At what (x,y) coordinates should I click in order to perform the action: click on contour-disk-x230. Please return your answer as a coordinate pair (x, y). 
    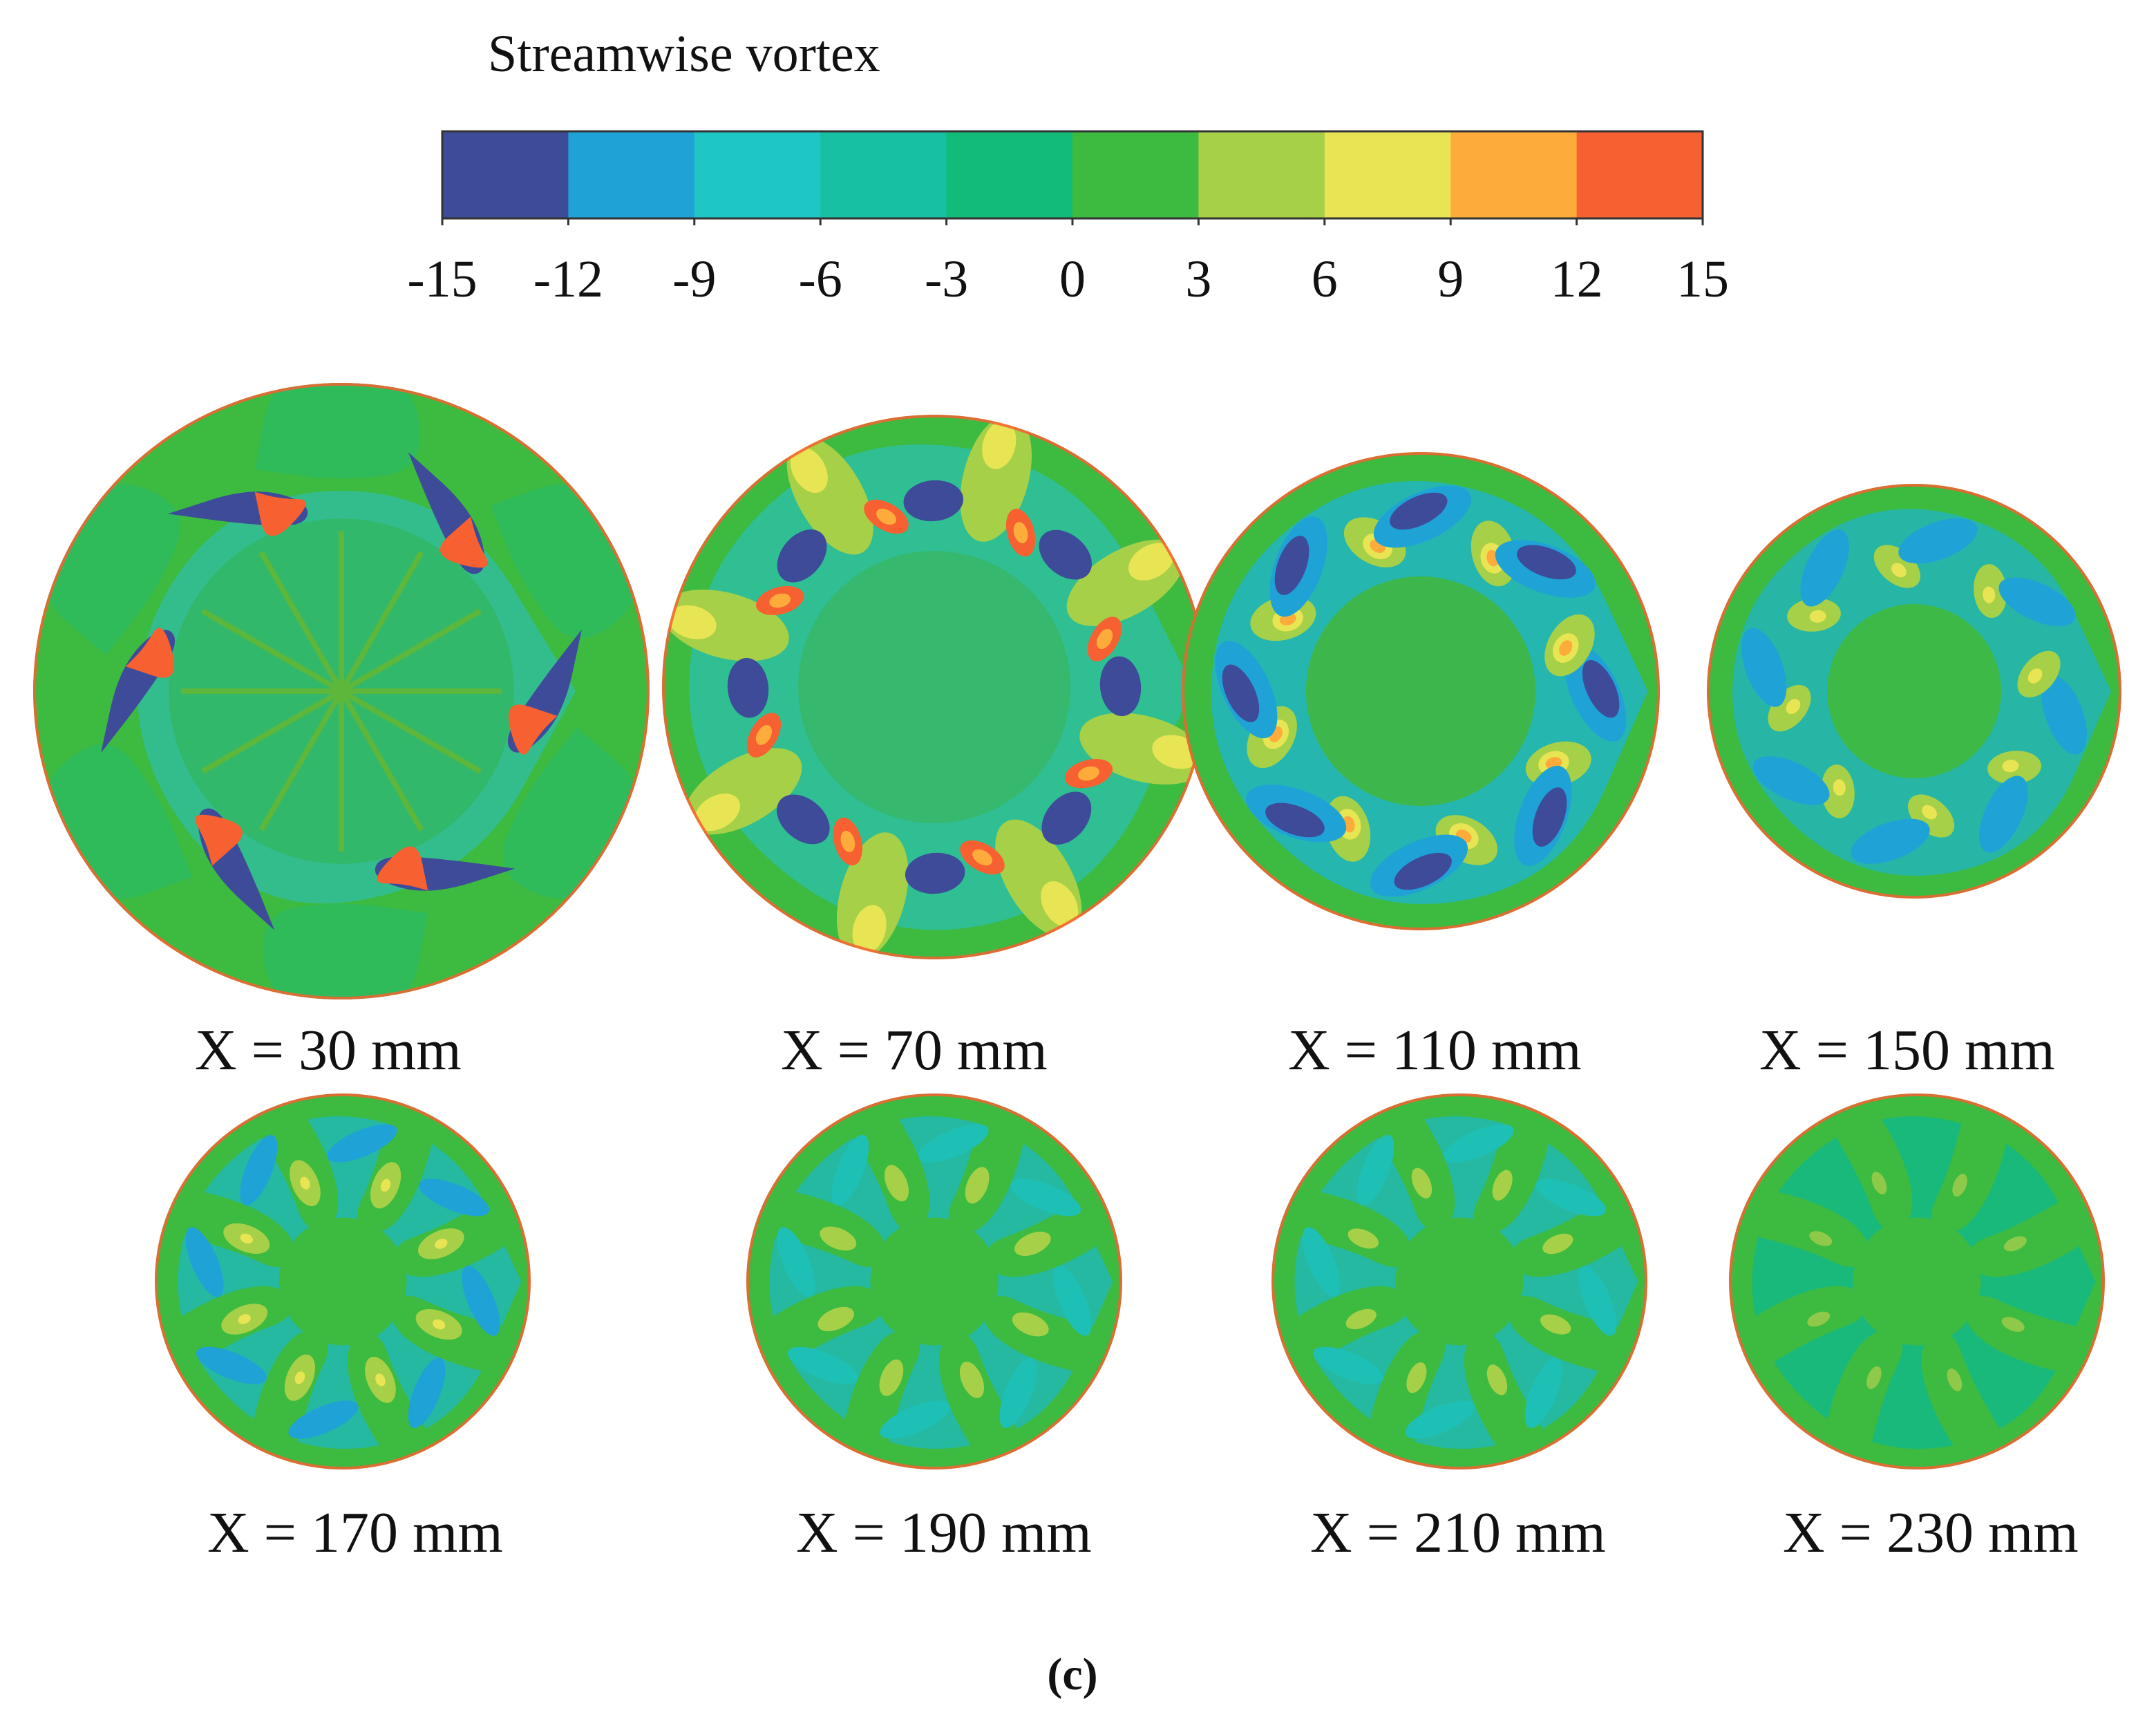
    Looking at the image, I should click on (1917, 1281).